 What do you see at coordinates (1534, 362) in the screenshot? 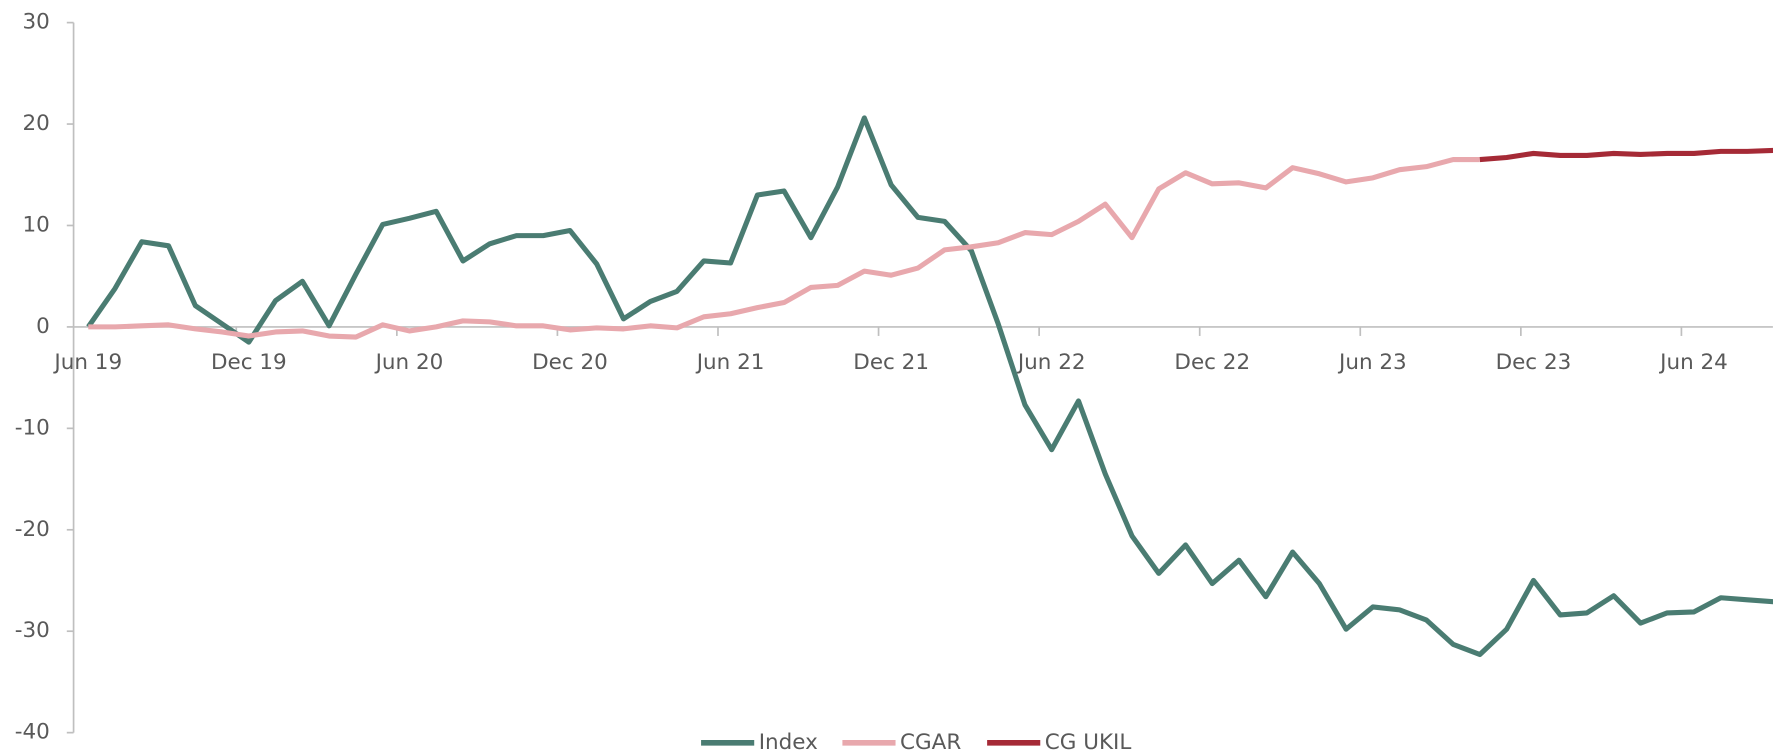
I see `x-tick-label: Dec 23` at bounding box center [1534, 362].